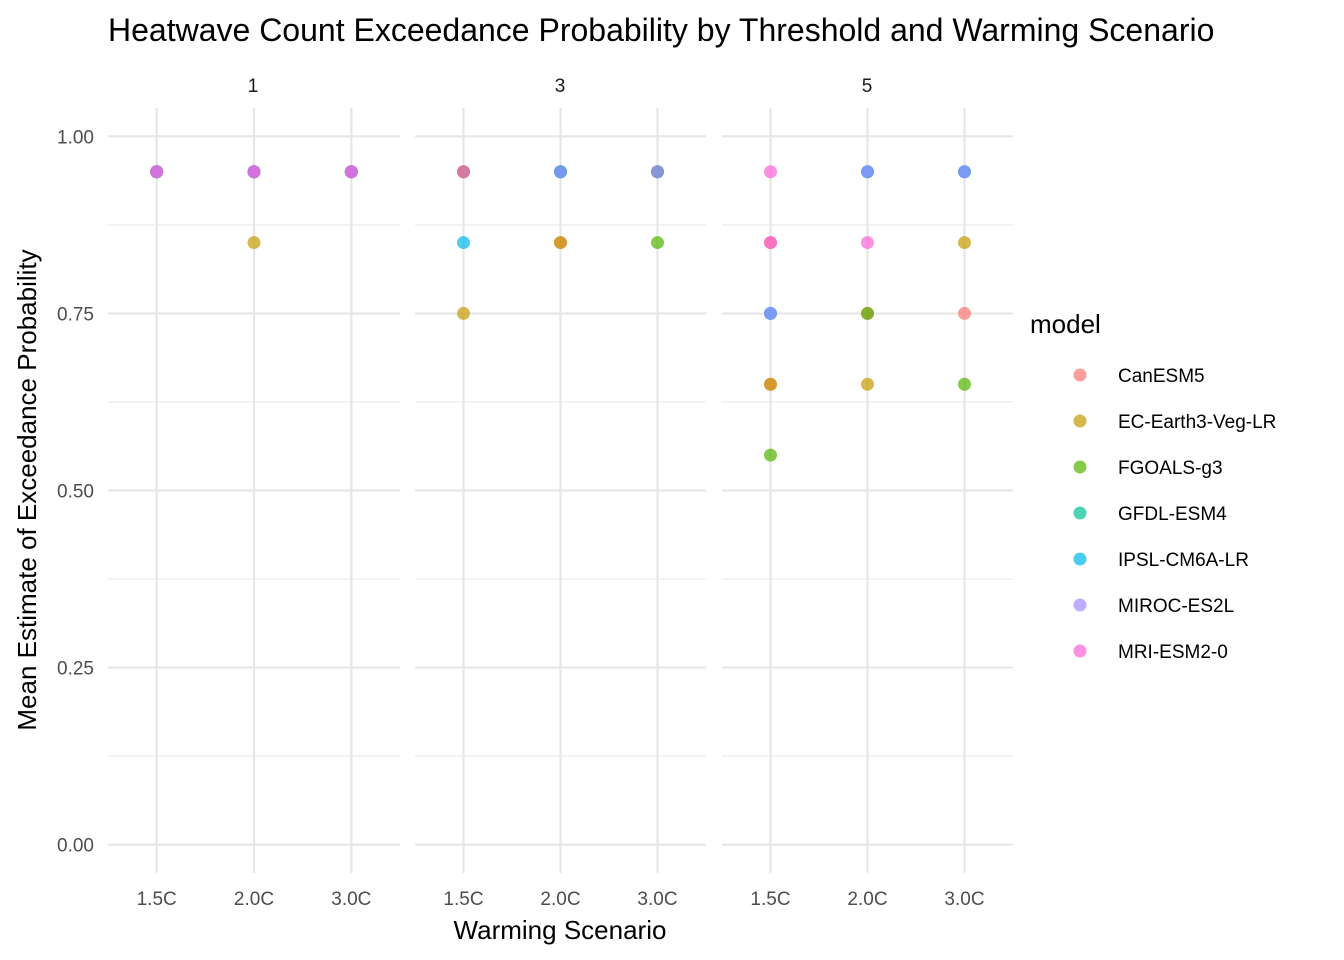 The width and height of the screenshot is (1344, 960). Describe the element at coordinates (27, 489) in the screenshot. I see `y-axis-title: Mean Estimate of Exceedance Probability` at that location.